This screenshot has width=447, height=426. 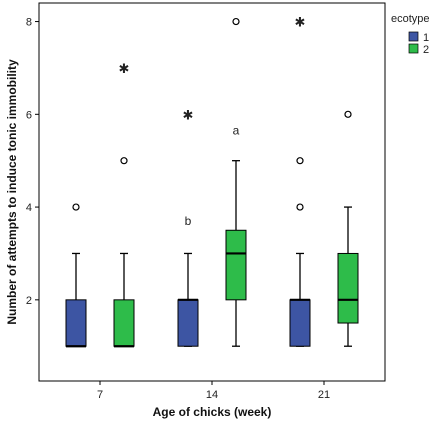 I want to click on y-axis: 2 4 6 8, so click(x=32, y=162).